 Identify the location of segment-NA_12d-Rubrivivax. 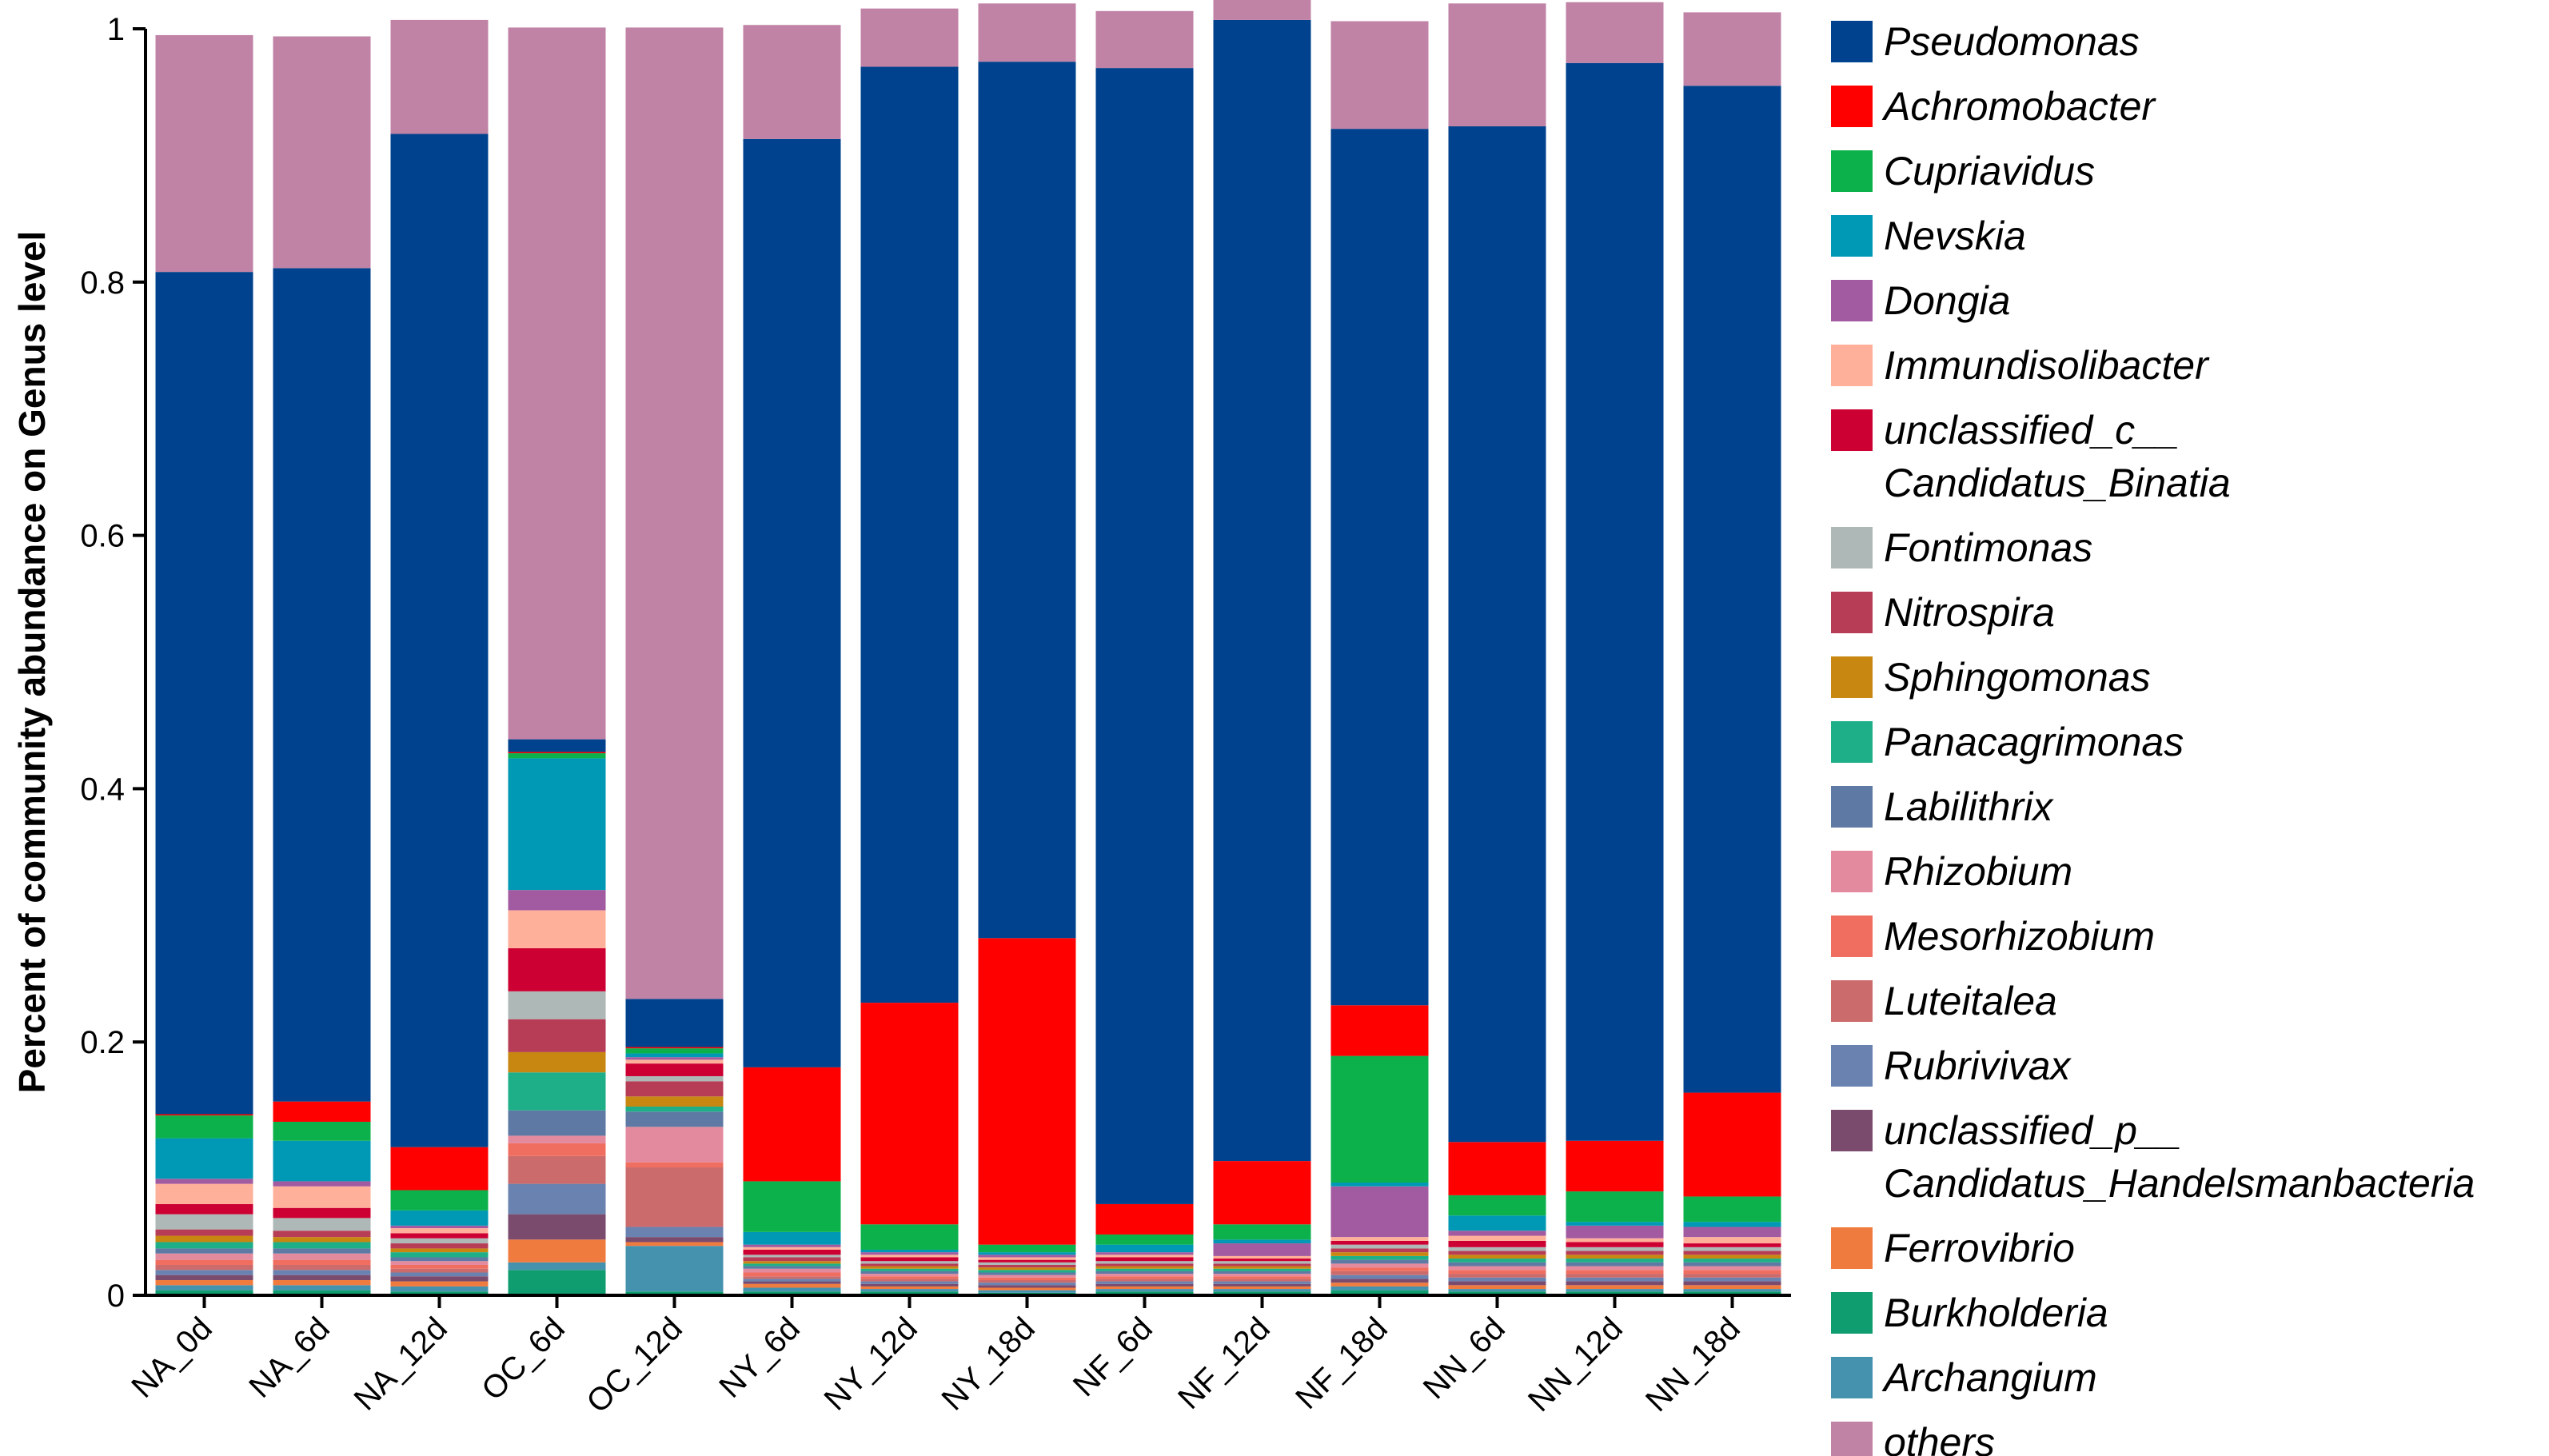
(439, 1274).